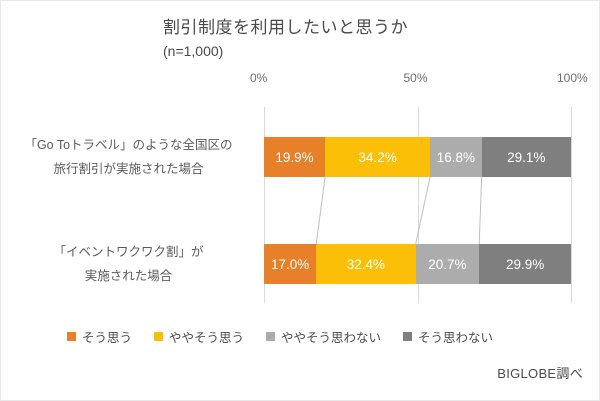 This screenshot has width=600, height=401. What do you see at coordinates (259, 78) in the screenshot?
I see `x-axis-tick-label: 0%` at bounding box center [259, 78].